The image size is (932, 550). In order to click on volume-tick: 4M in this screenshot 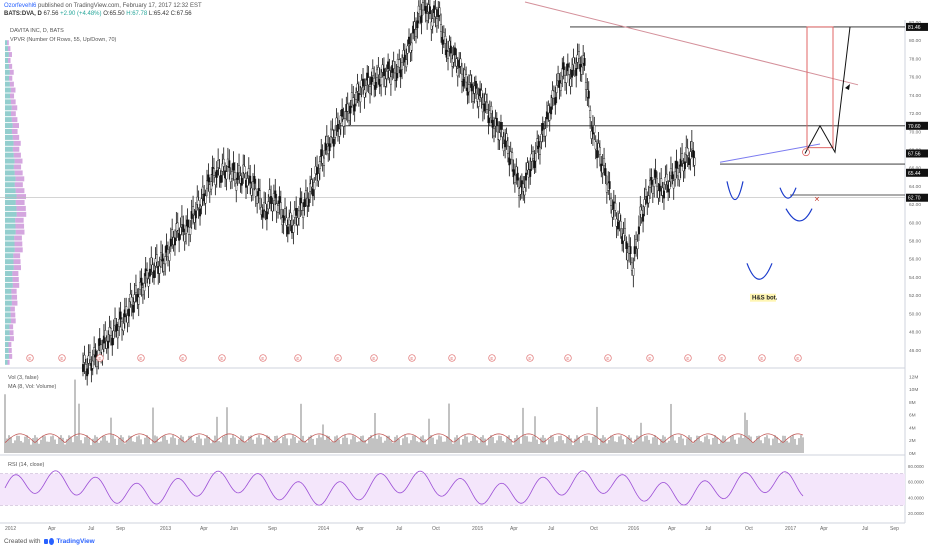, I will do `click(912, 428)`.